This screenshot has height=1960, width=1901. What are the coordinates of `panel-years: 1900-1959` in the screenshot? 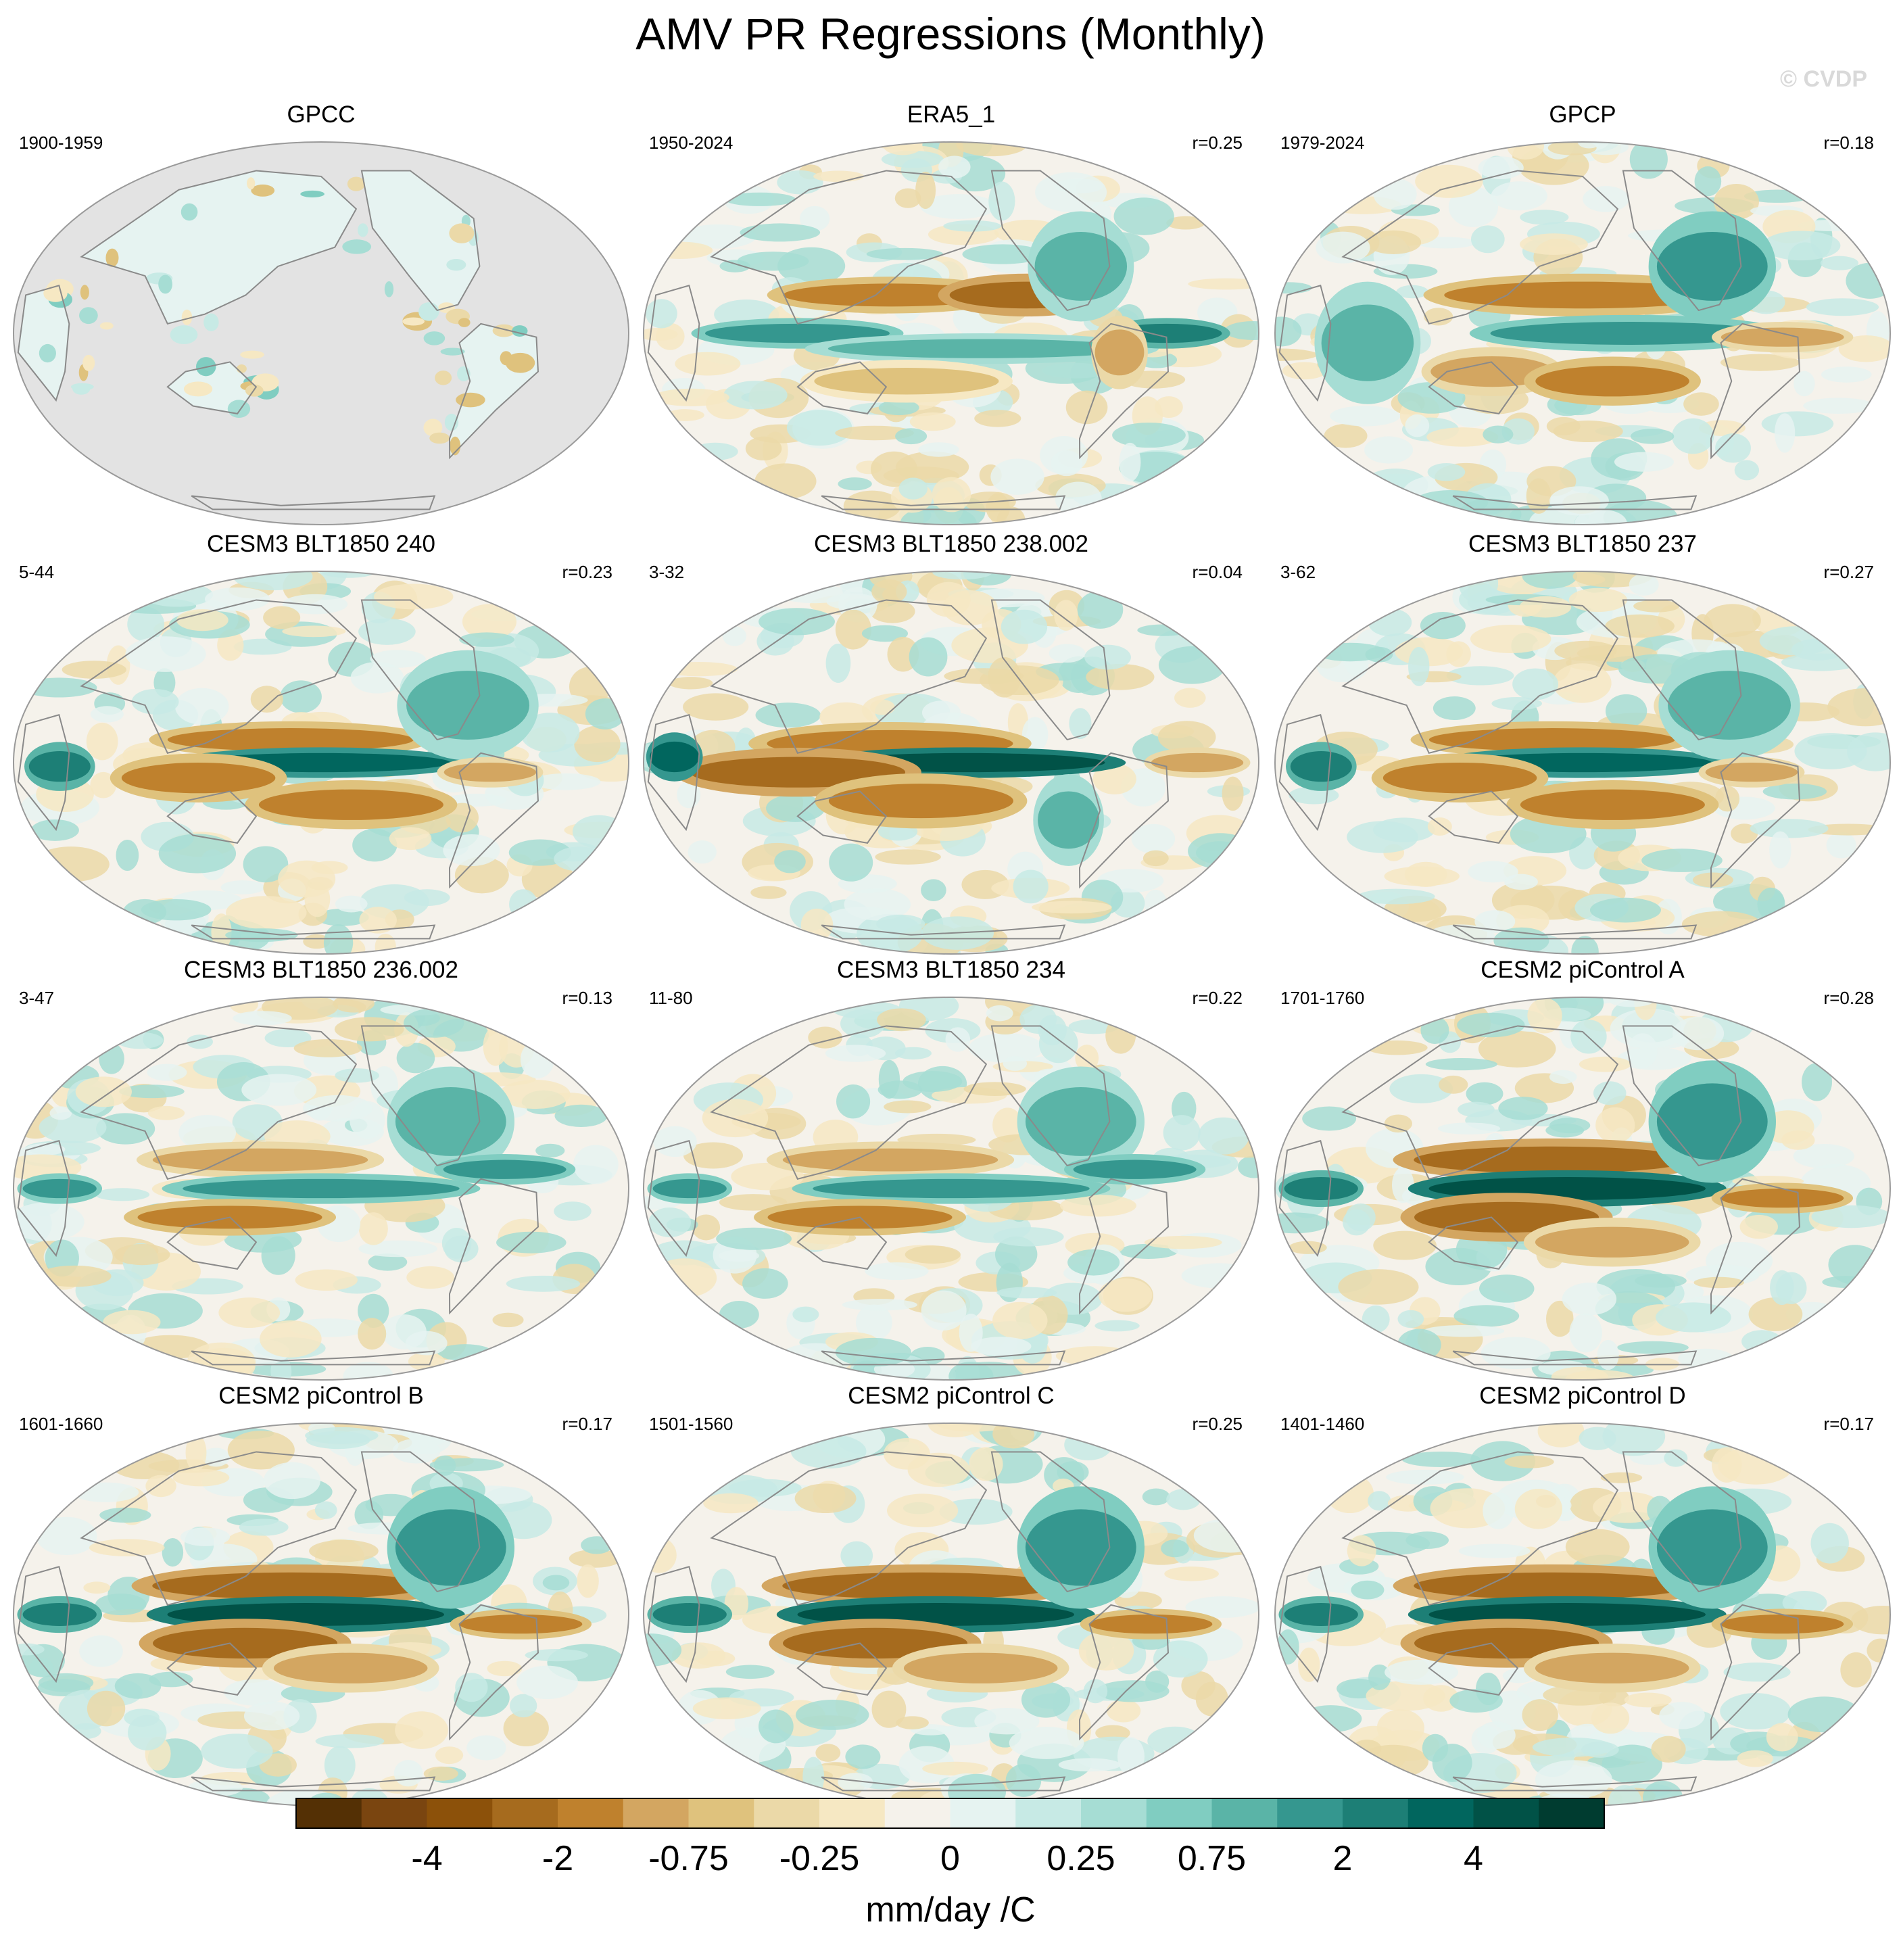 It's located at (61, 143).